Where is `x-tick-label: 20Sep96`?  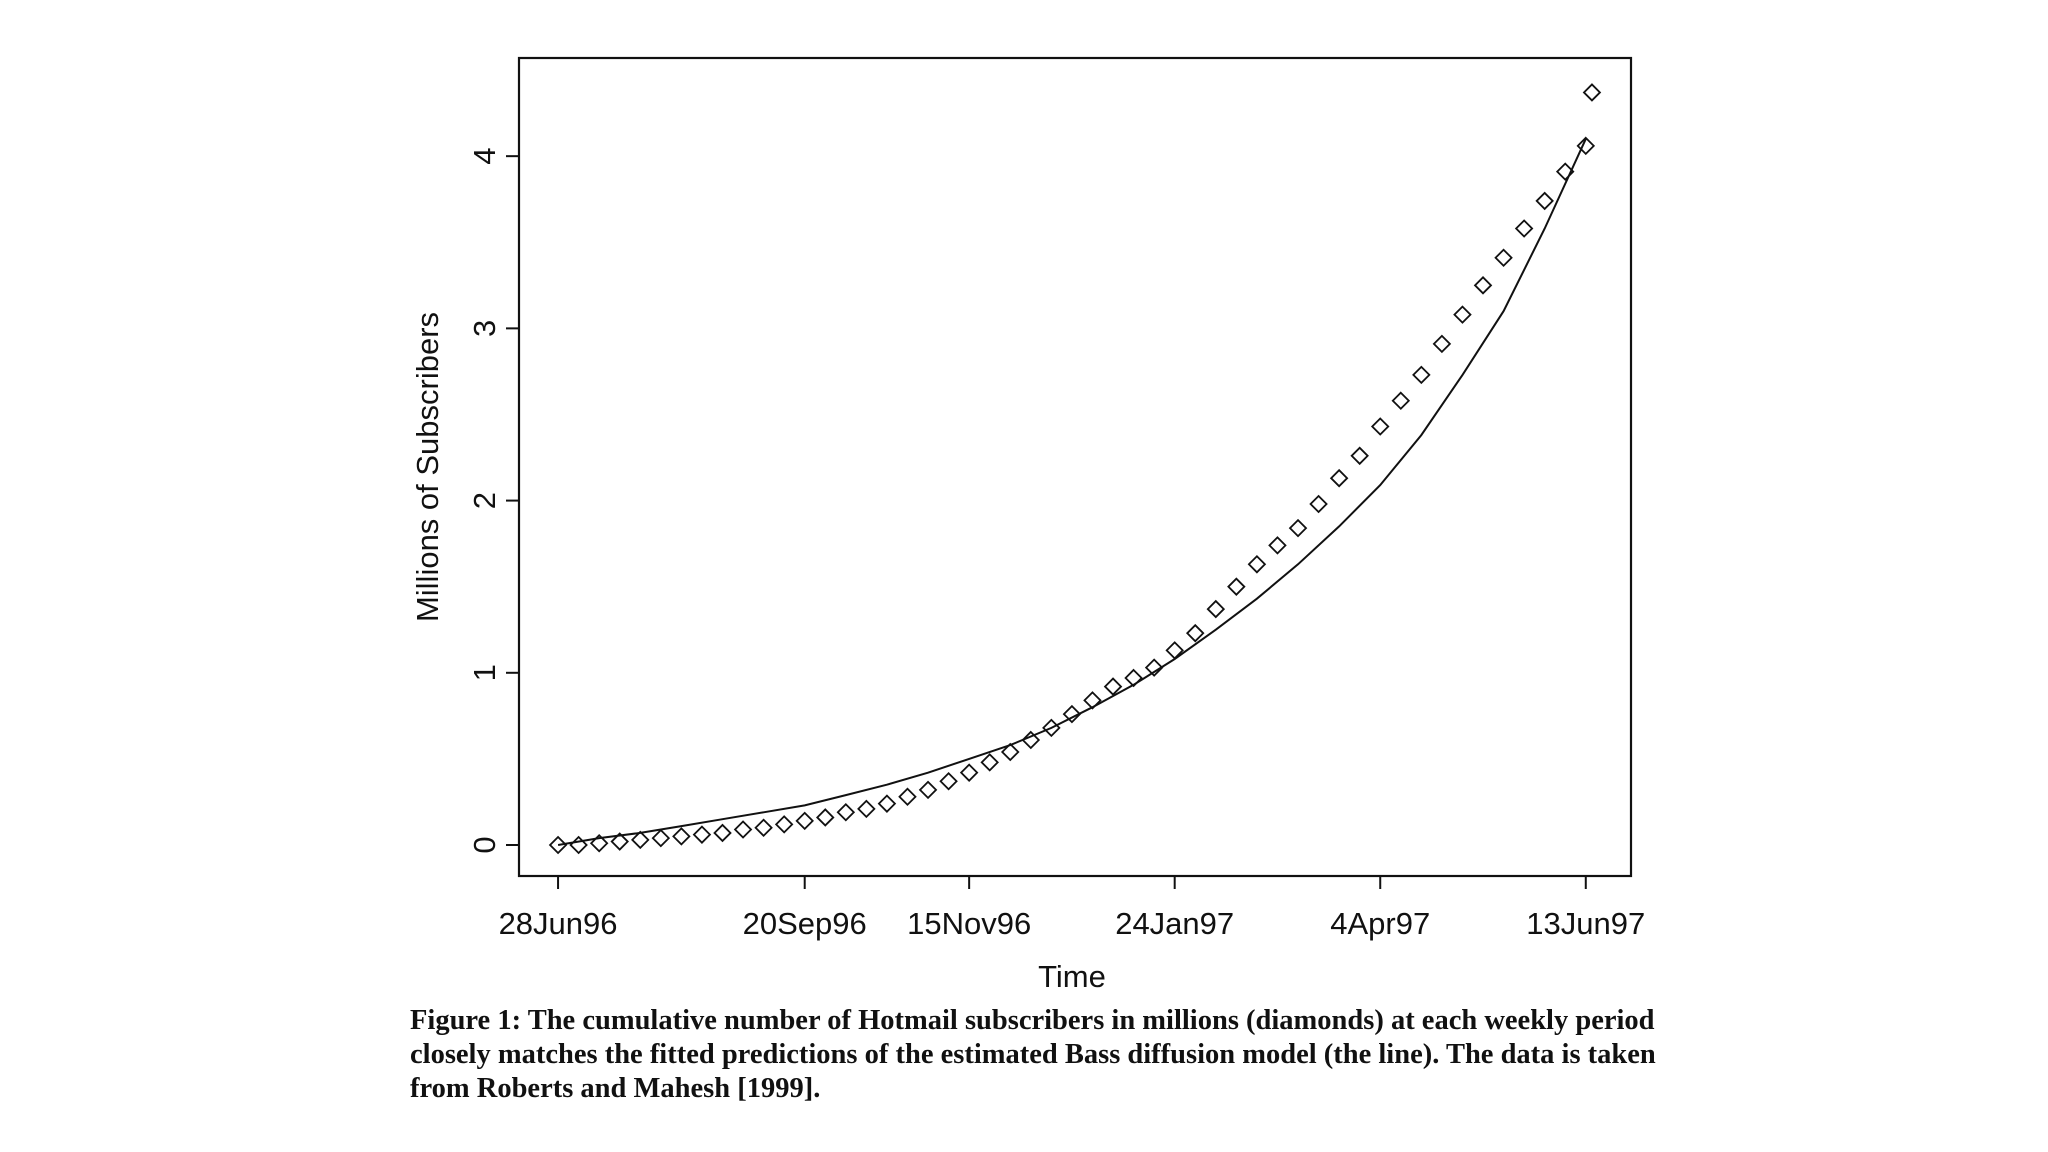
x-tick-label: 20Sep96 is located at coordinates (805, 923).